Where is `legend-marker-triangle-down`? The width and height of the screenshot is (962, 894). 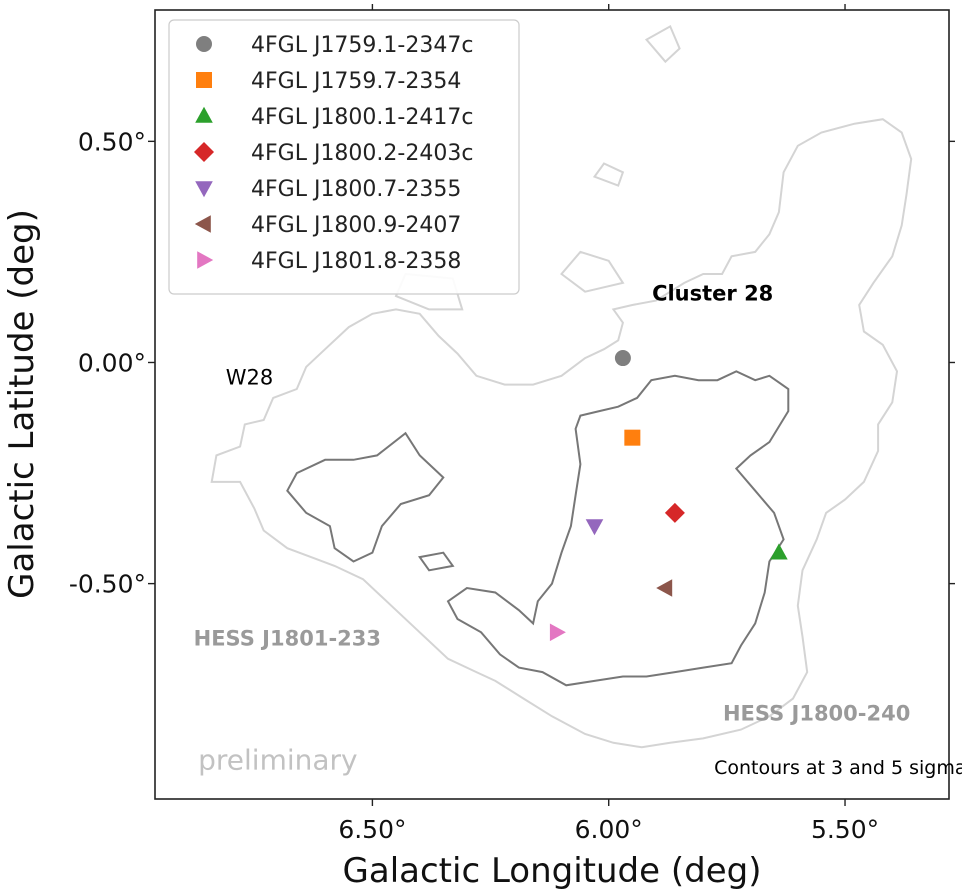
legend-marker-triangle-down is located at coordinates (204, 189).